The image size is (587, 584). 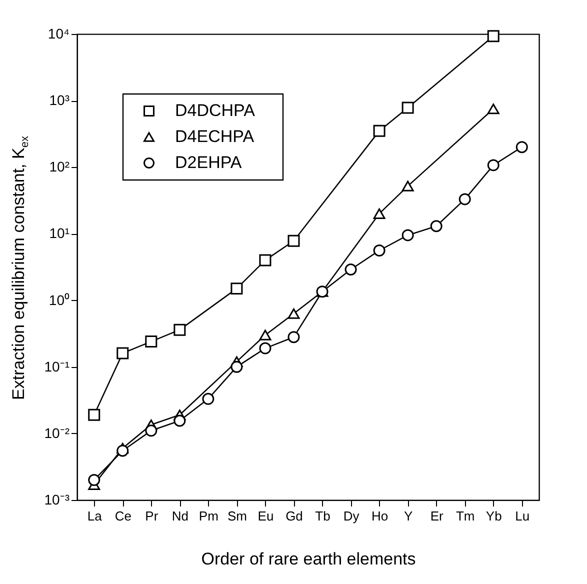 I want to click on y-tick-label: 10¹, so click(x=59, y=233).